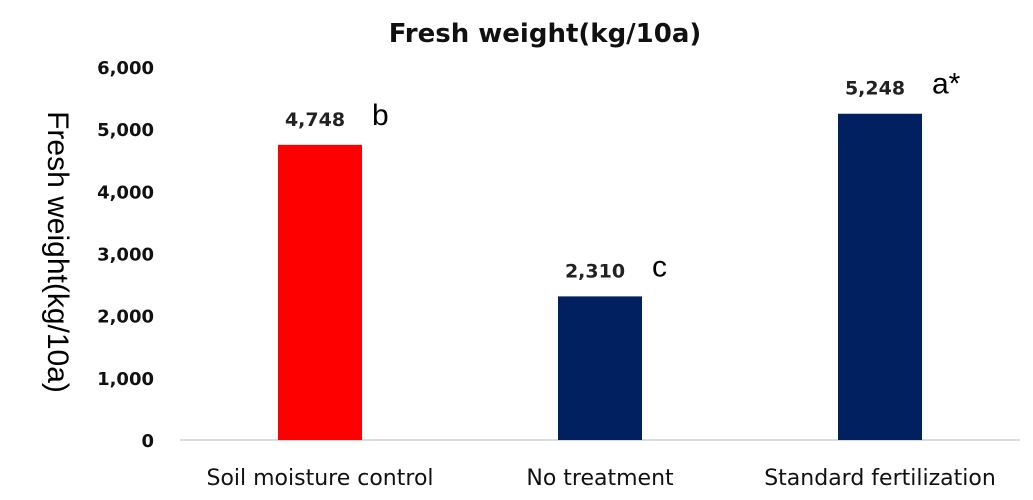 This screenshot has height=500, width=1033. I want to click on y-axis-label: Fresh weight(kg/10a), so click(57, 252).